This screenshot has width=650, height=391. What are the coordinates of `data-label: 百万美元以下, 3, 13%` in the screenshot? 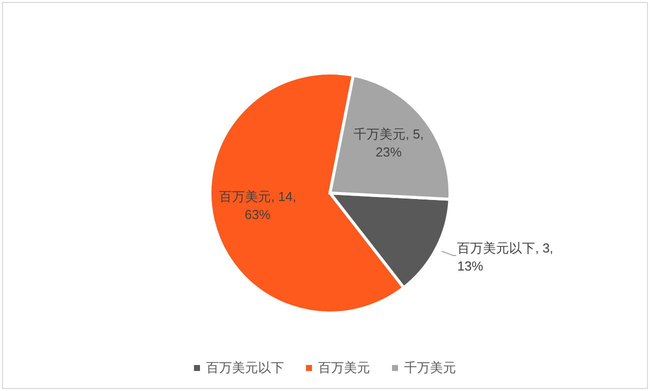 It's located at (505, 257).